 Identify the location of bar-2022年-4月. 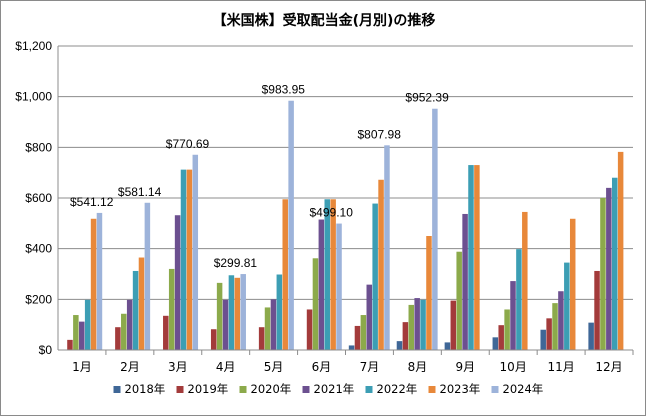
(231, 312).